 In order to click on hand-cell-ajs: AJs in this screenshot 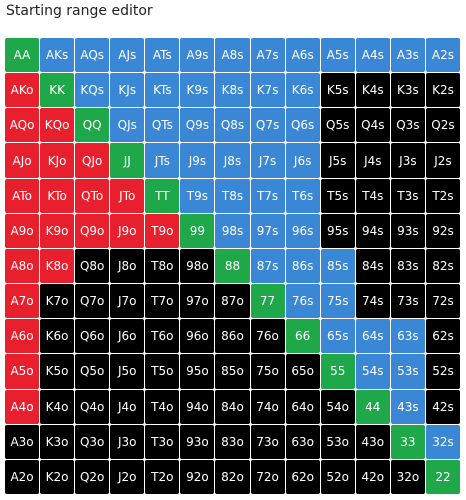, I will do `click(127, 55)`.